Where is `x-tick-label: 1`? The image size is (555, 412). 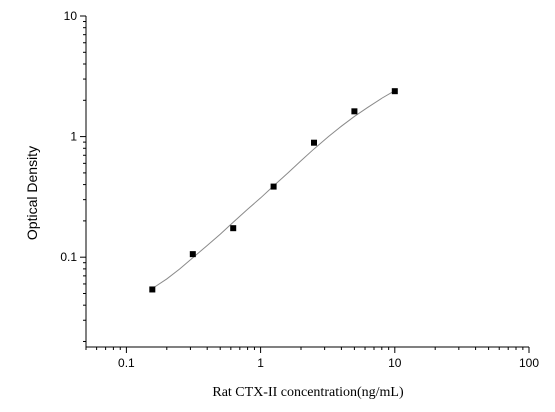 x-tick-label: 1 is located at coordinates (260, 363).